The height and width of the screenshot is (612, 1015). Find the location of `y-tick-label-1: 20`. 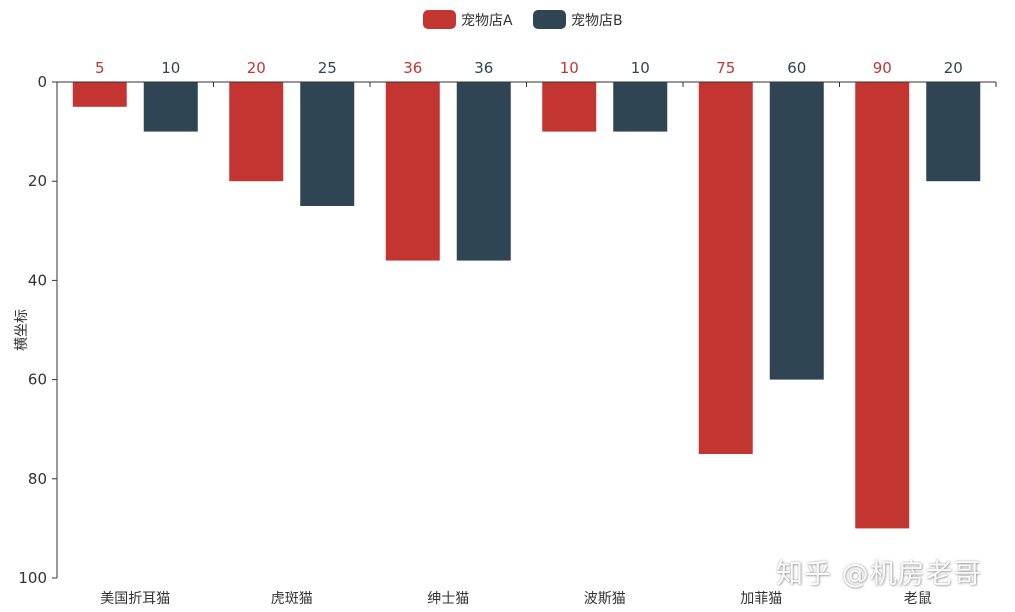

y-tick-label-1: 20 is located at coordinates (37, 181).